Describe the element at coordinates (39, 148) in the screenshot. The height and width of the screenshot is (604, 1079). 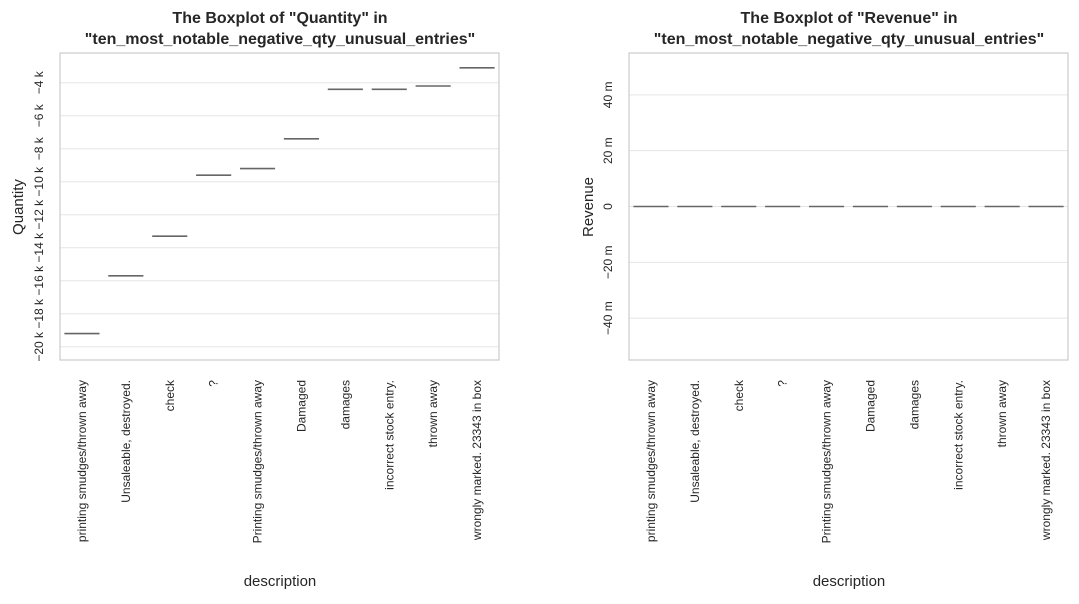
I see `y-tick-label: −8 k` at that location.